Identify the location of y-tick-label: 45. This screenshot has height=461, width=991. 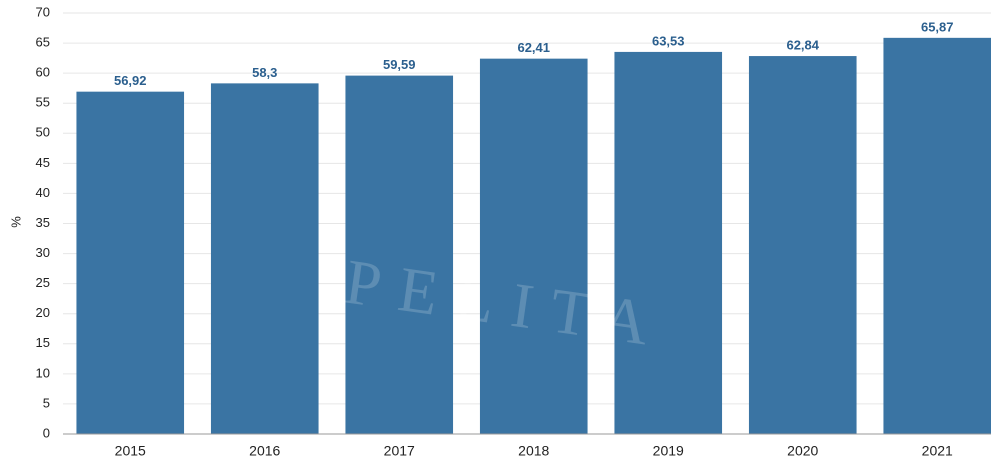
(43, 162).